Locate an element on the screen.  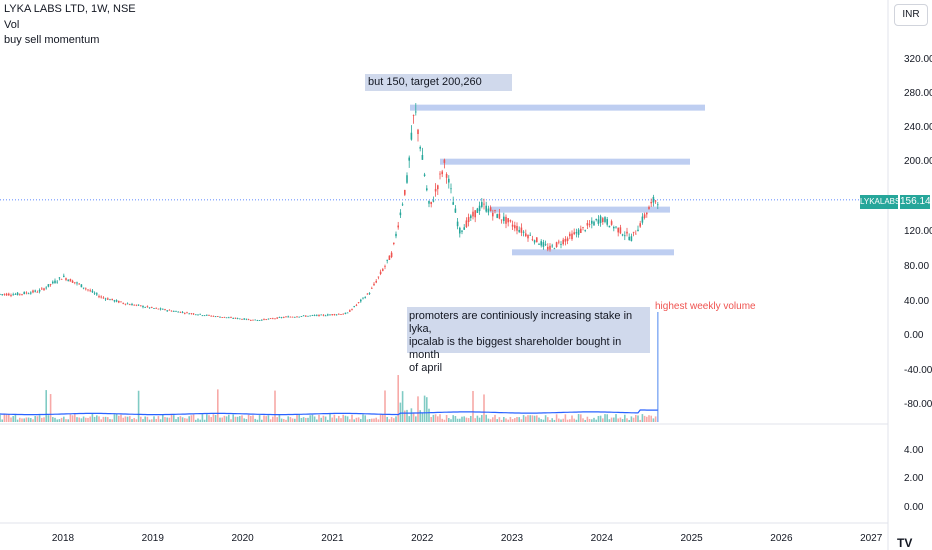
y-tick-label: 40.00 is located at coordinates (917, 301).